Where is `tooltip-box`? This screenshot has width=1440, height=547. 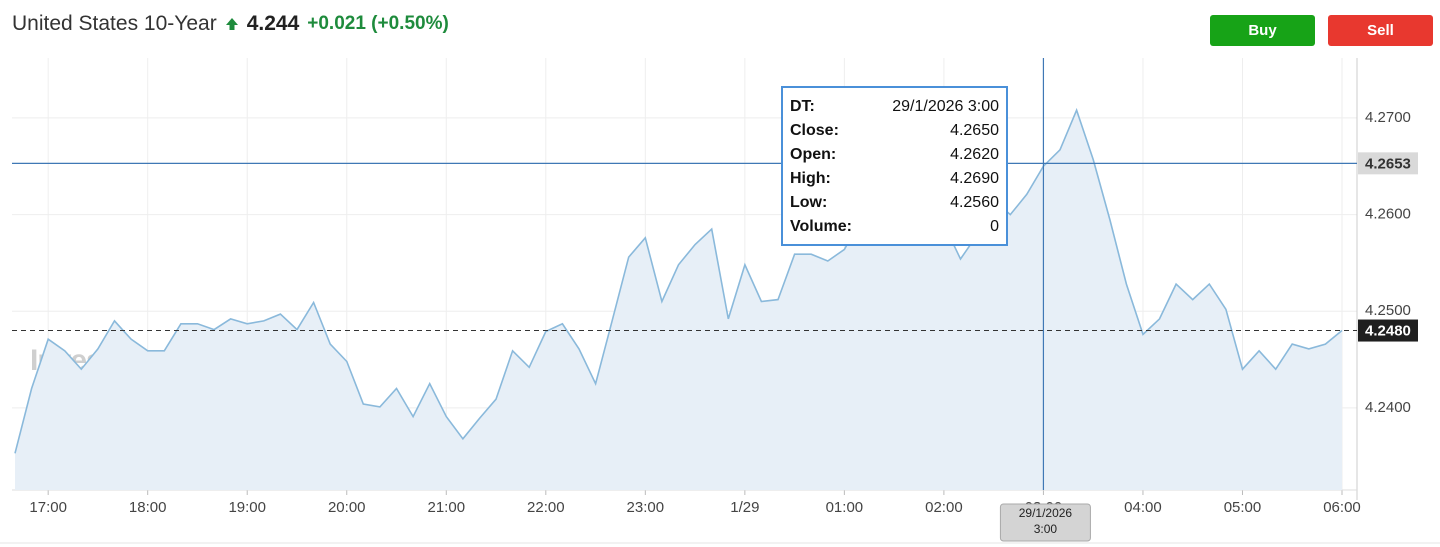 tooltip-box is located at coordinates (894, 166).